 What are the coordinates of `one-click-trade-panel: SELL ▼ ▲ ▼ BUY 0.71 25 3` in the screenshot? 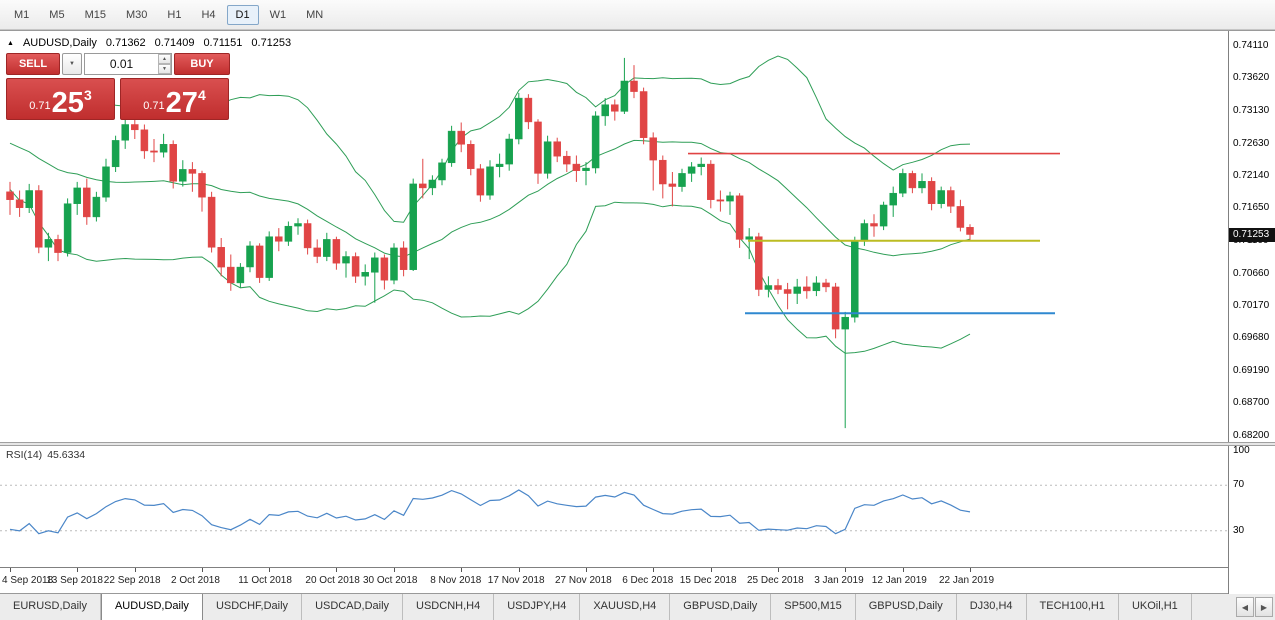 It's located at (118, 86).